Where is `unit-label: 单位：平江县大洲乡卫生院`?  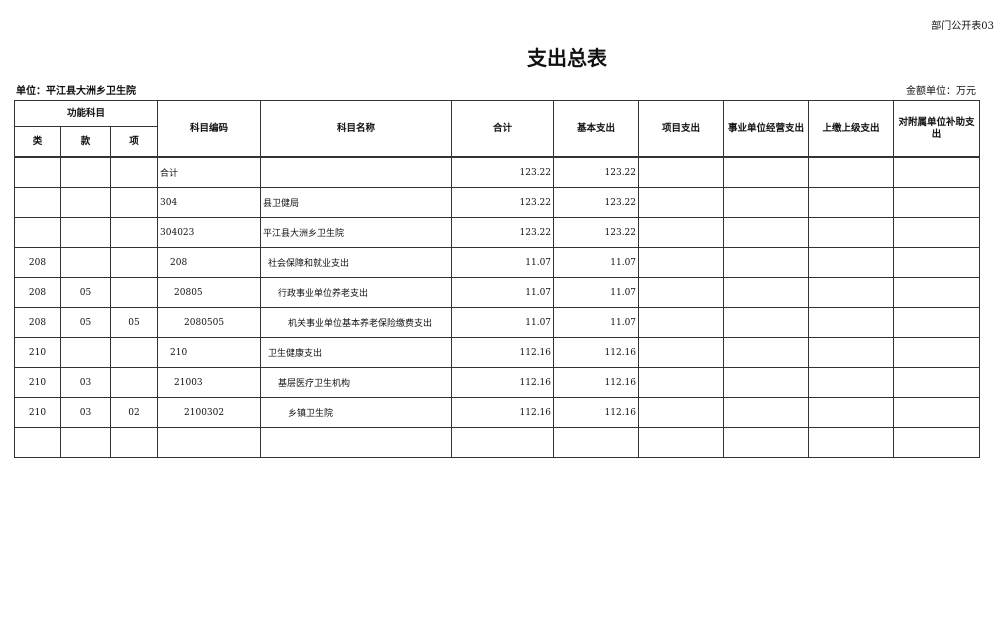 unit-label: 单位：平江县大洲乡卫生院 is located at coordinates (76, 91).